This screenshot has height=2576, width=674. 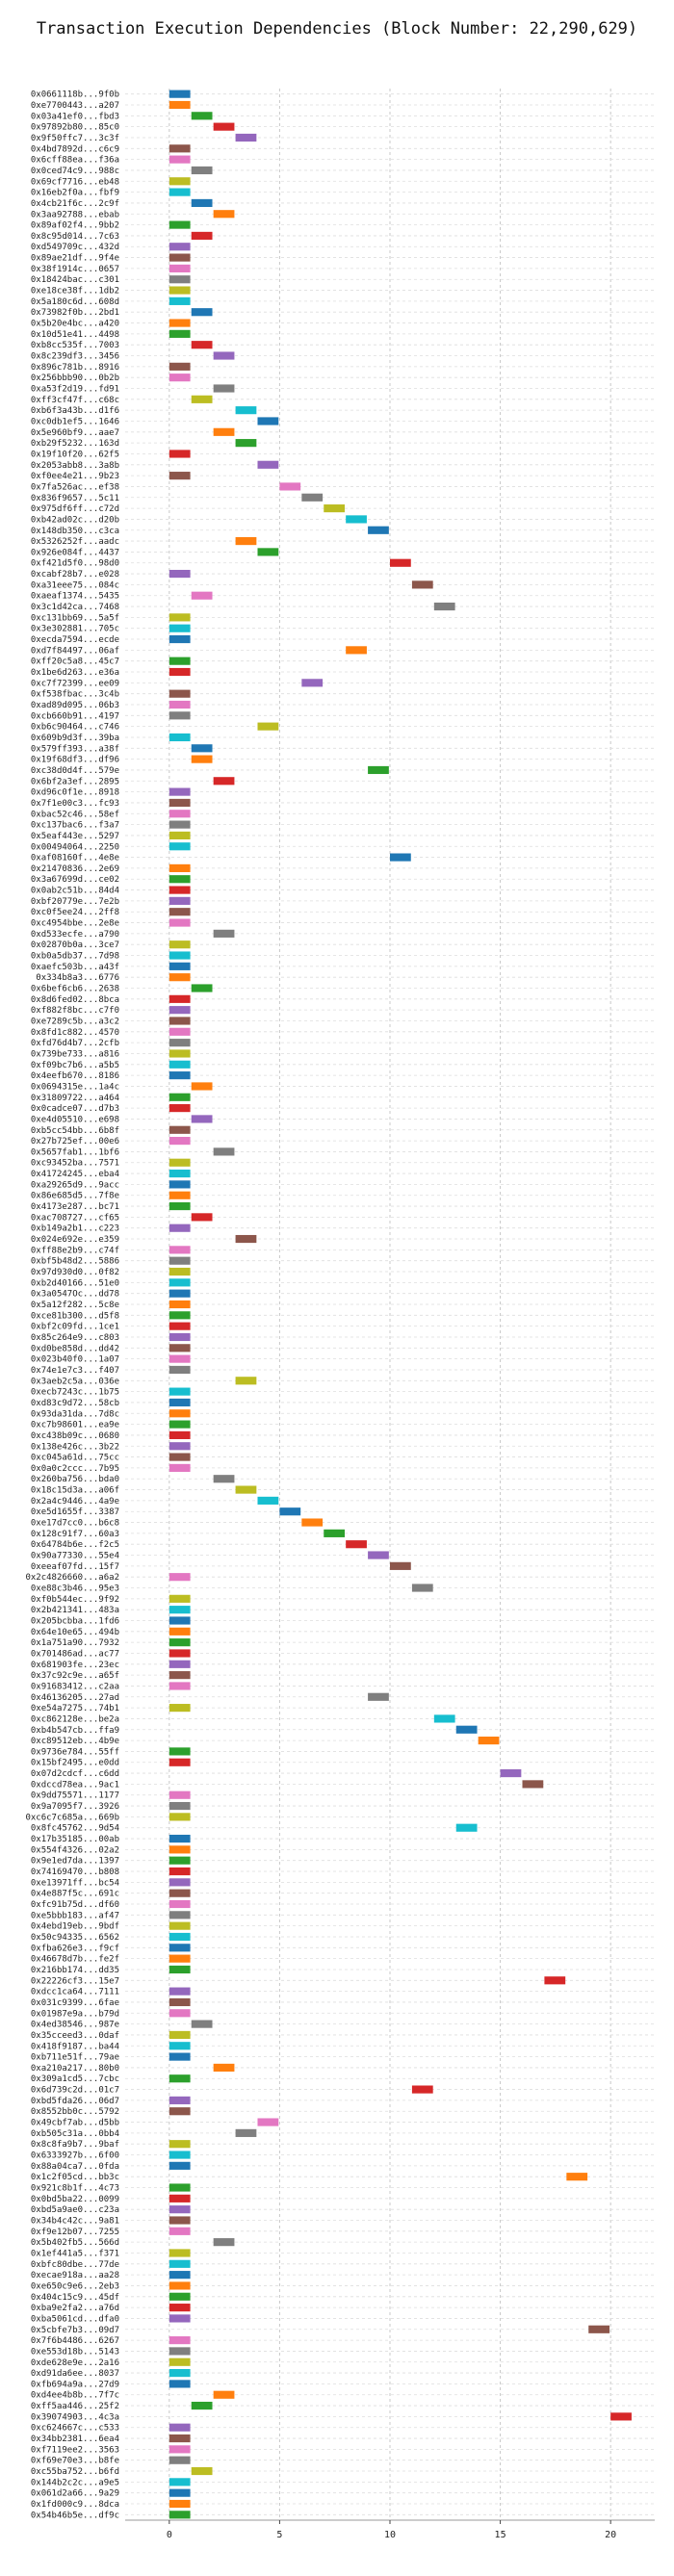 What do you see at coordinates (75, 1185) in the screenshot?
I see `transaction-label: 0xa29265d9...9acc` at bounding box center [75, 1185].